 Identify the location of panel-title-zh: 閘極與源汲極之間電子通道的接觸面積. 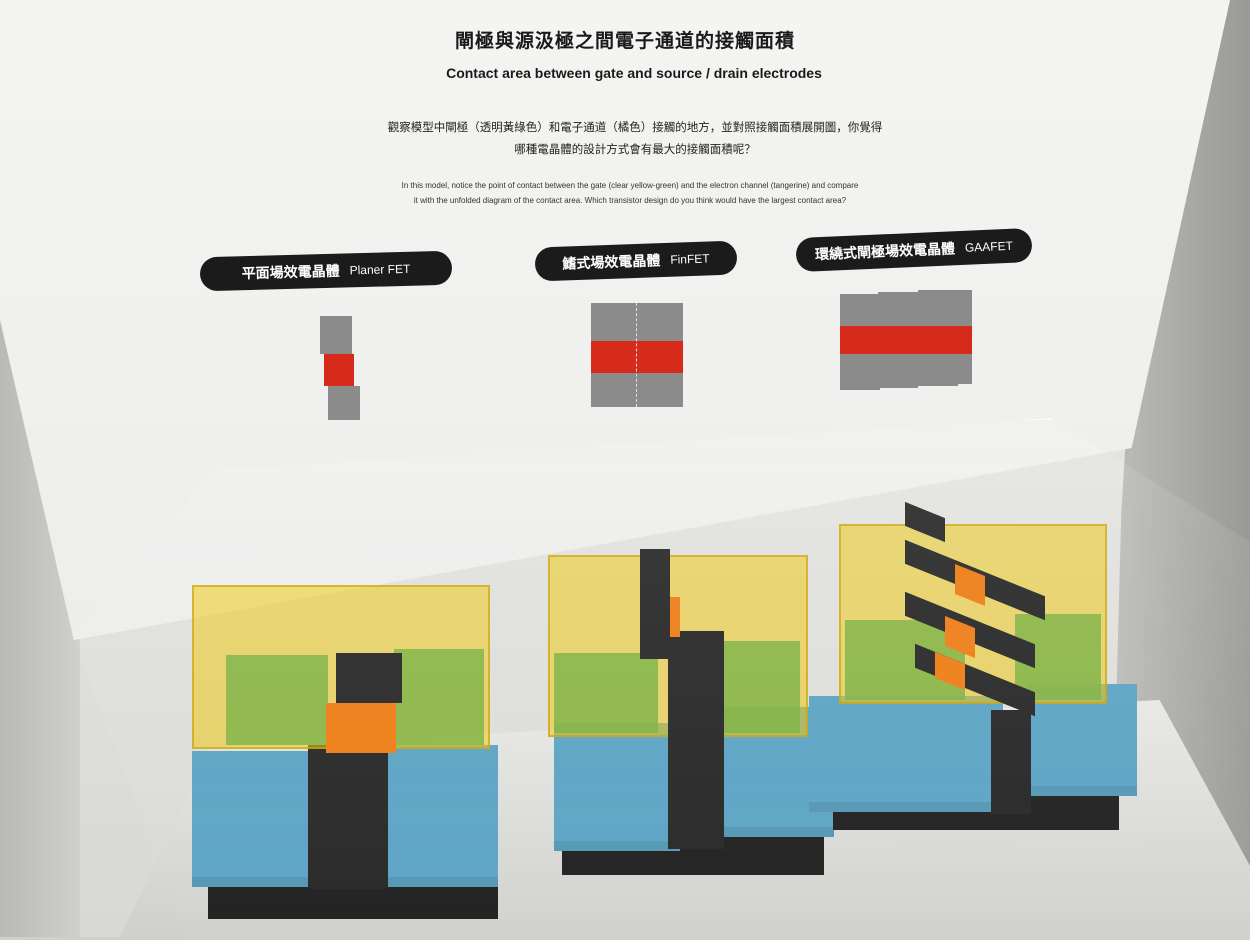
(624, 41).